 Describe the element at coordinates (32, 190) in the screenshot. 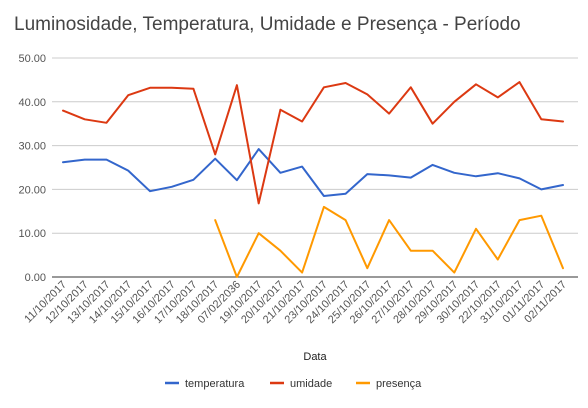

I see `y-tick-label: 20.00` at that location.